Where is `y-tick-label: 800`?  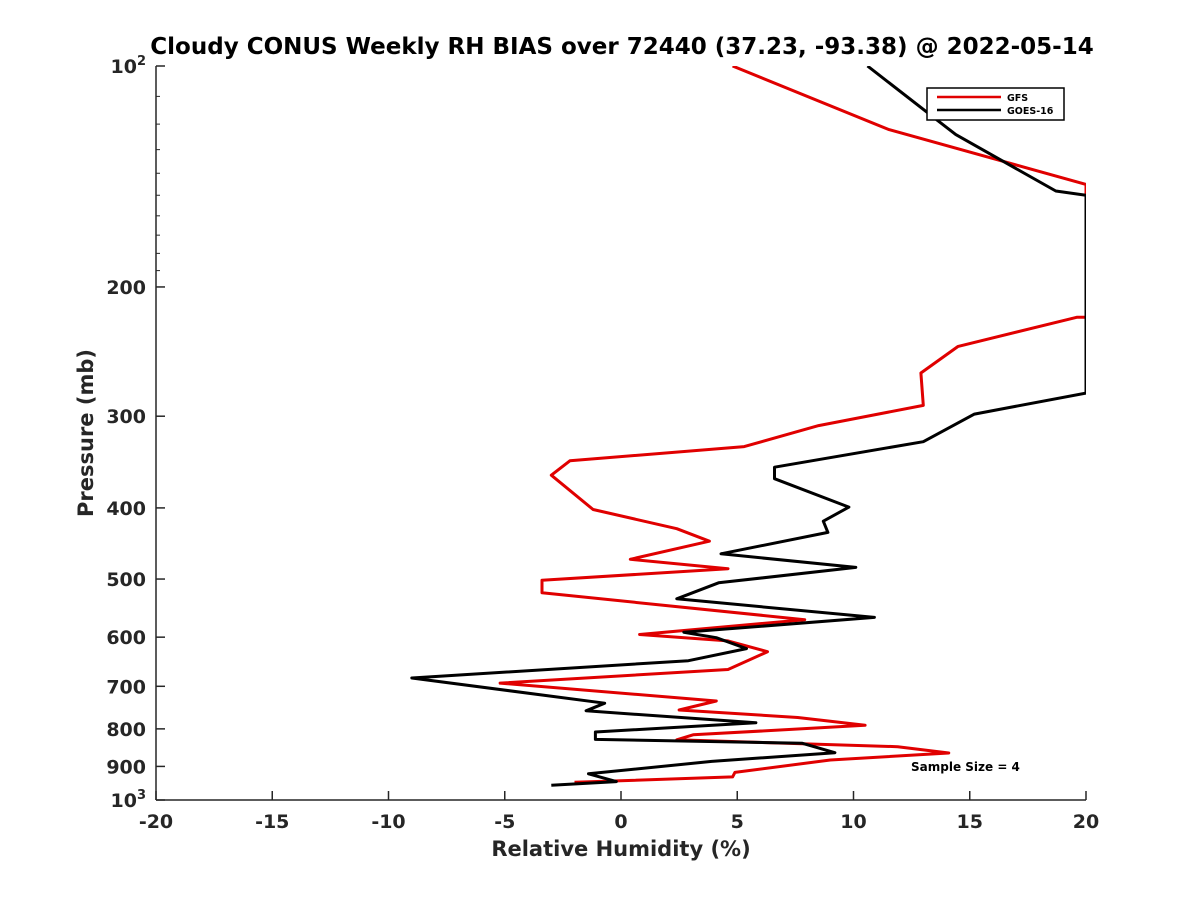 y-tick-label: 800 is located at coordinates (126, 730).